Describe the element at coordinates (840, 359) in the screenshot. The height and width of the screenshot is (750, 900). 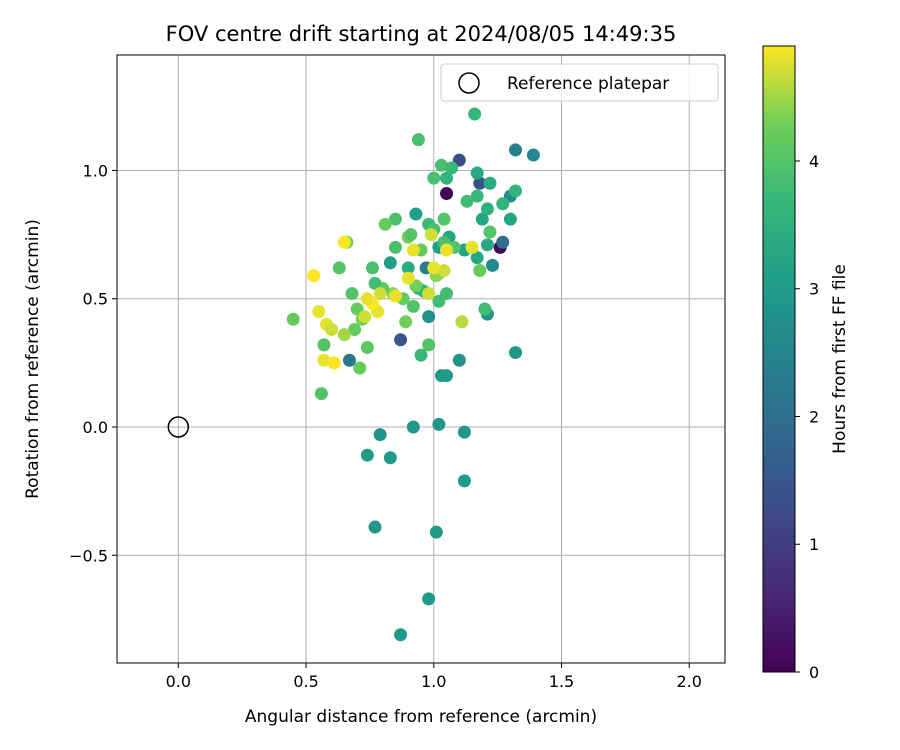
I see `colorbar-label: Hours from first FF file` at that location.